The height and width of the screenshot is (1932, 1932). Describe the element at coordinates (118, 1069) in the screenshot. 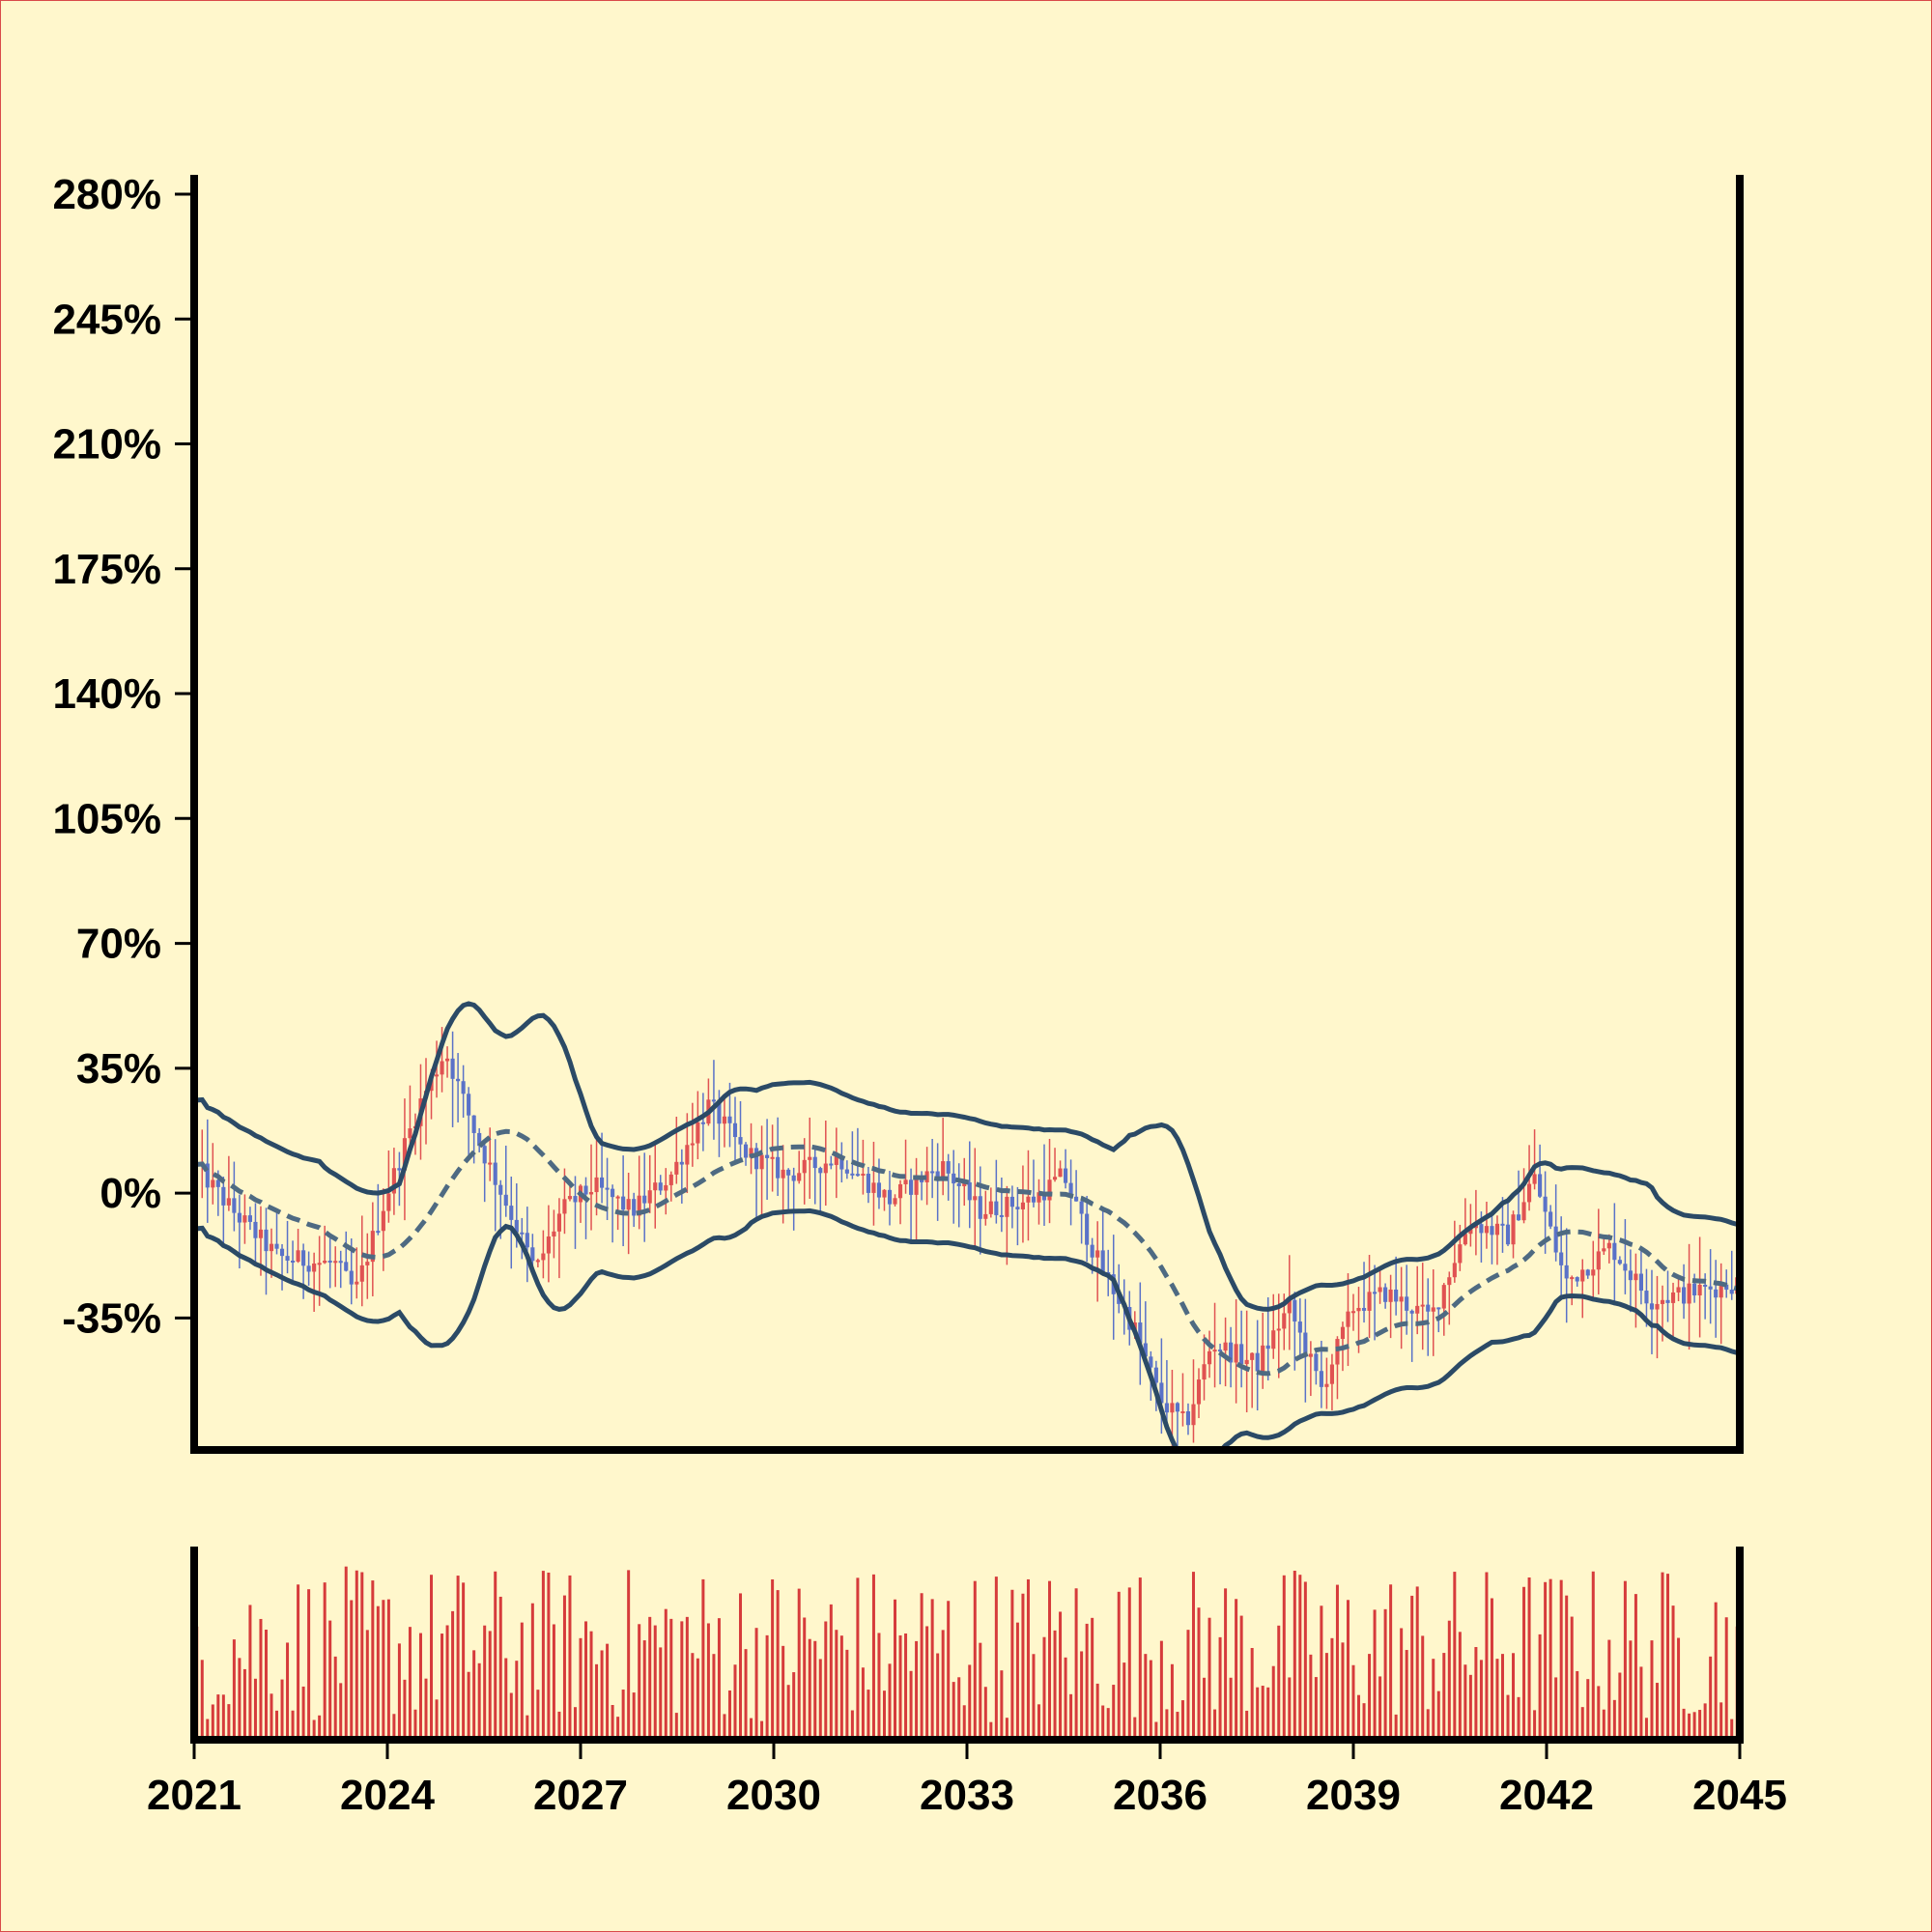

I see `y-tick-label: 35%` at that location.